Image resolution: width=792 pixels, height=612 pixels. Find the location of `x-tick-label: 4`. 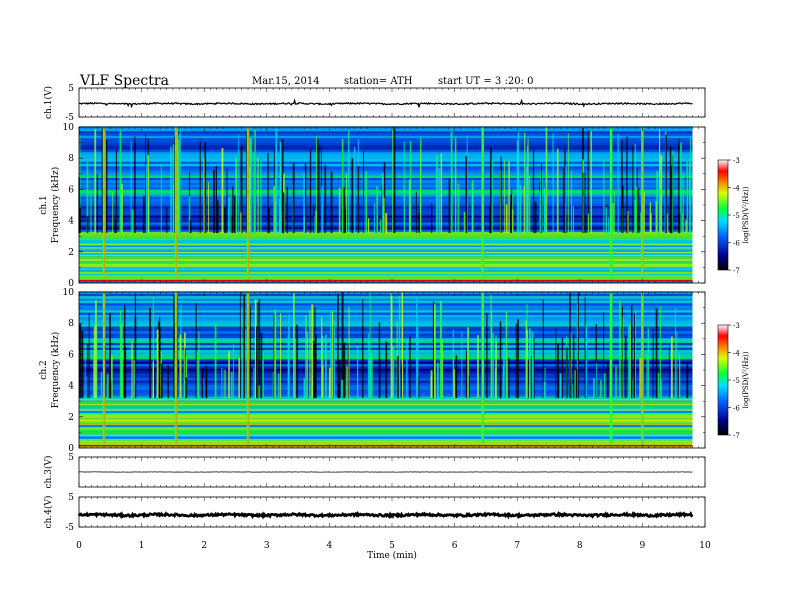

x-tick-label: 4 is located at coordinates (330, 546).